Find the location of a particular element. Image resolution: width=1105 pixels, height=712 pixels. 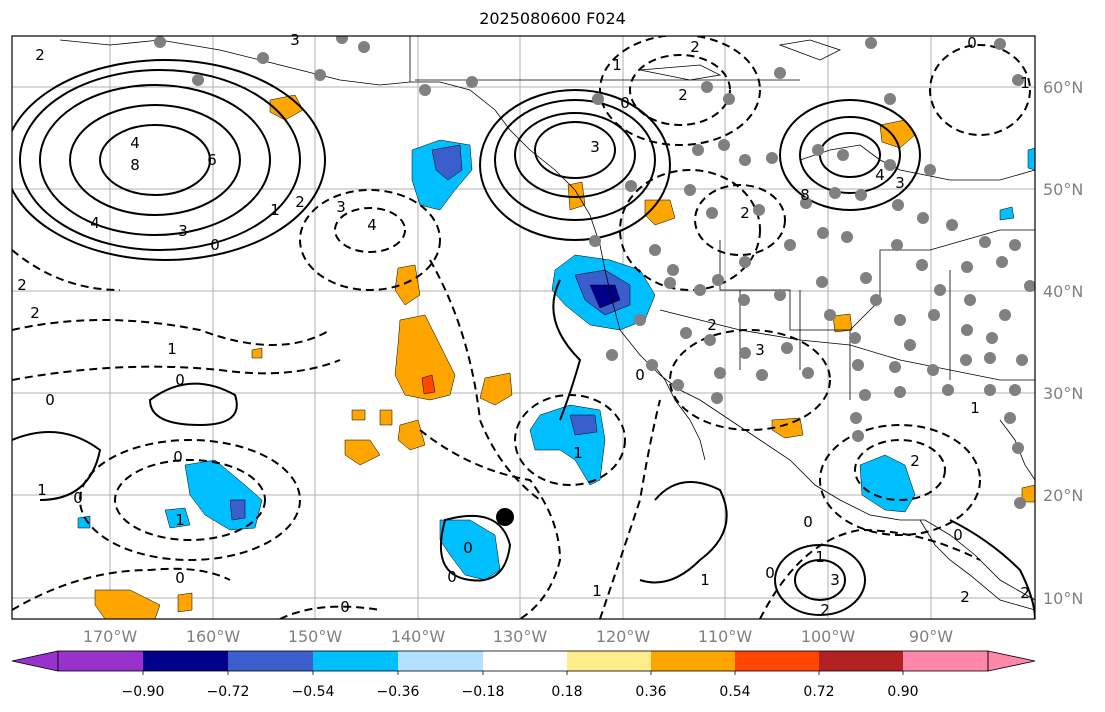

svg-text: 10°N is located at coordinates (1063, 598).